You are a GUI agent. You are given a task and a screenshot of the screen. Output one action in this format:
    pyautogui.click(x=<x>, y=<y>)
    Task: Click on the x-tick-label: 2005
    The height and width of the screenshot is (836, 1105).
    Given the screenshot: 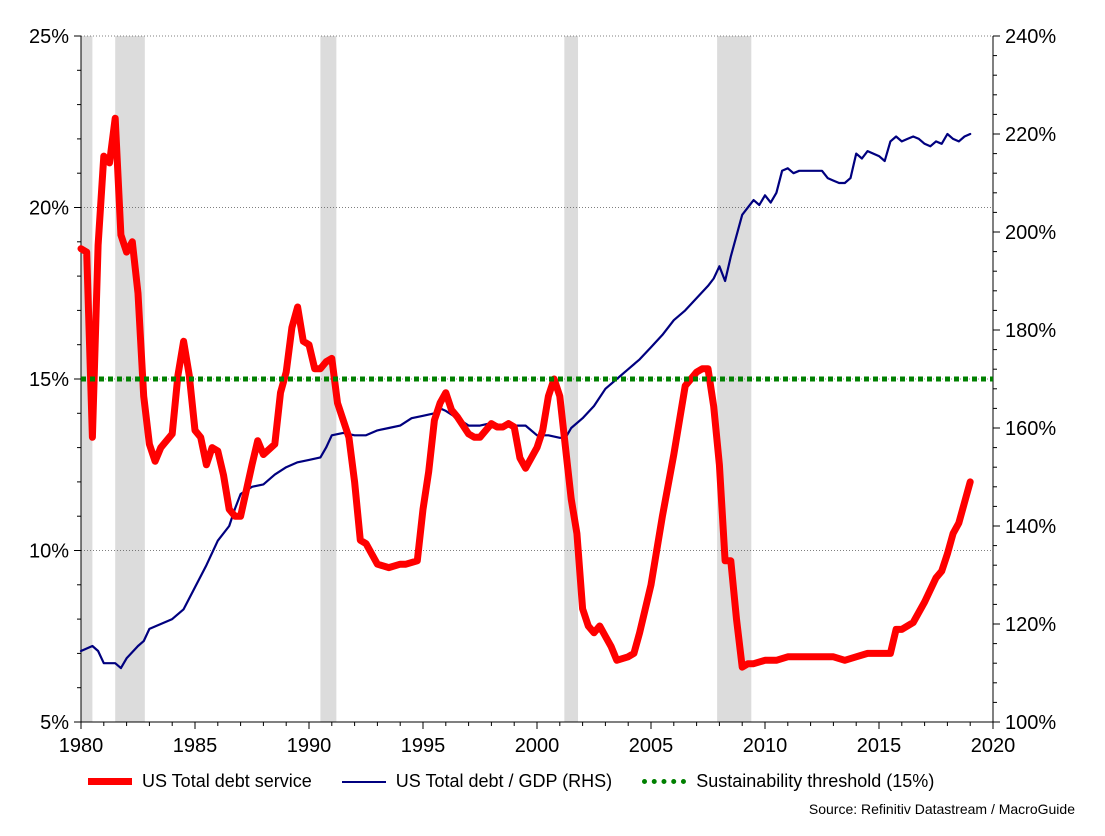 What is the action you would take?
    pyautogui.click(x=651, y=746)
    